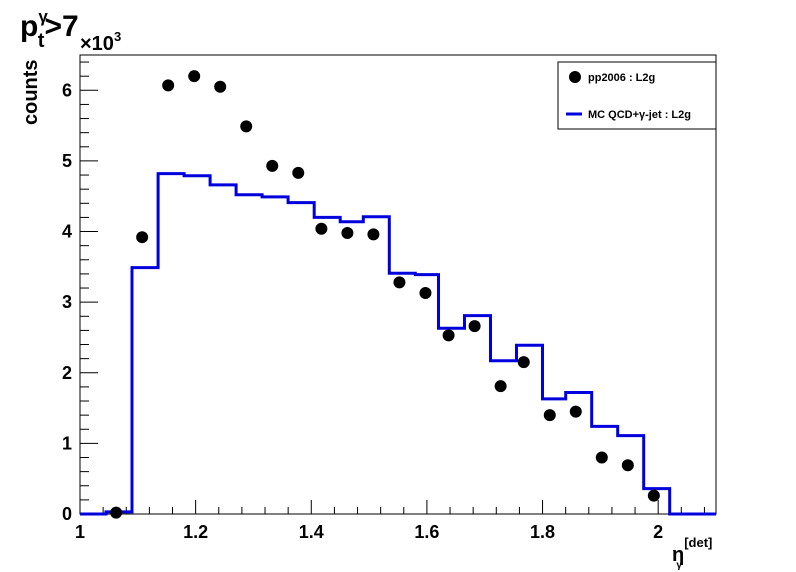 This screenshot has height=572, width=796. Describe the element at coordinates (692, 553) in the screenshot. I see `x-axis-title: η[det] γ` at that location.